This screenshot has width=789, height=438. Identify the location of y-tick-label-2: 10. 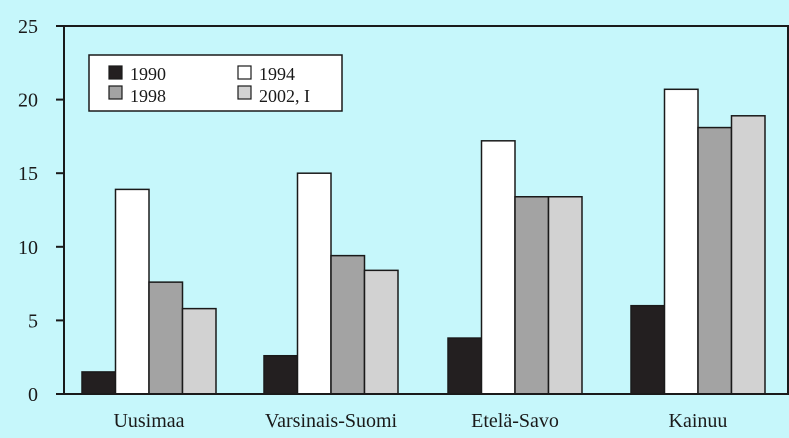
(28, 248).